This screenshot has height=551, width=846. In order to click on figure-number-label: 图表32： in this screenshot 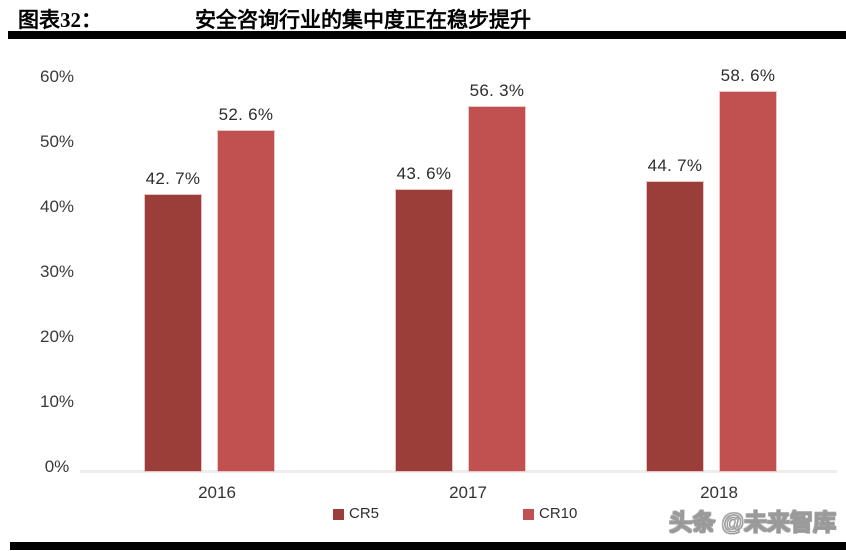, I will do `click(60, 20)`.